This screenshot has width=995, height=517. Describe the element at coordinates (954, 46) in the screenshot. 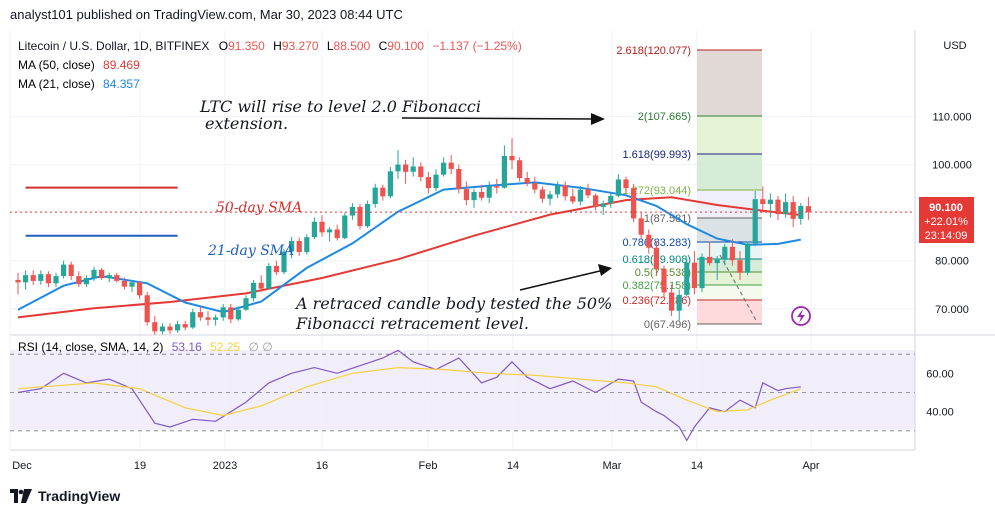

I see `price-axis-currency: USD` at that location.